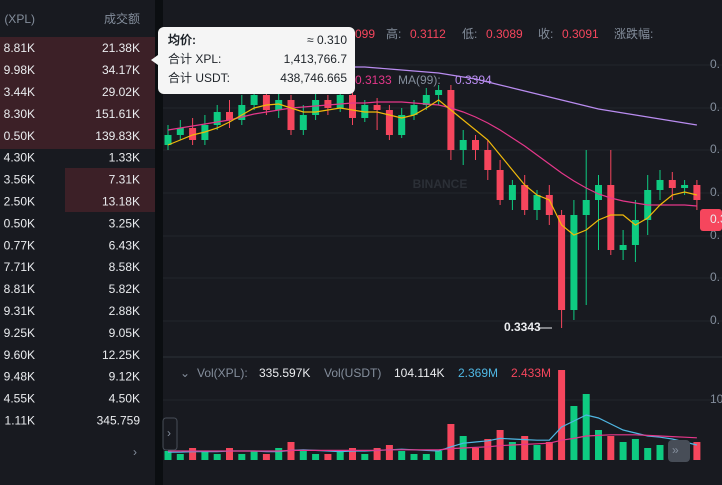  Describe the element at coordinates (419, 373) in the screenshot. I see `vol-value: 104.114K` at that location.